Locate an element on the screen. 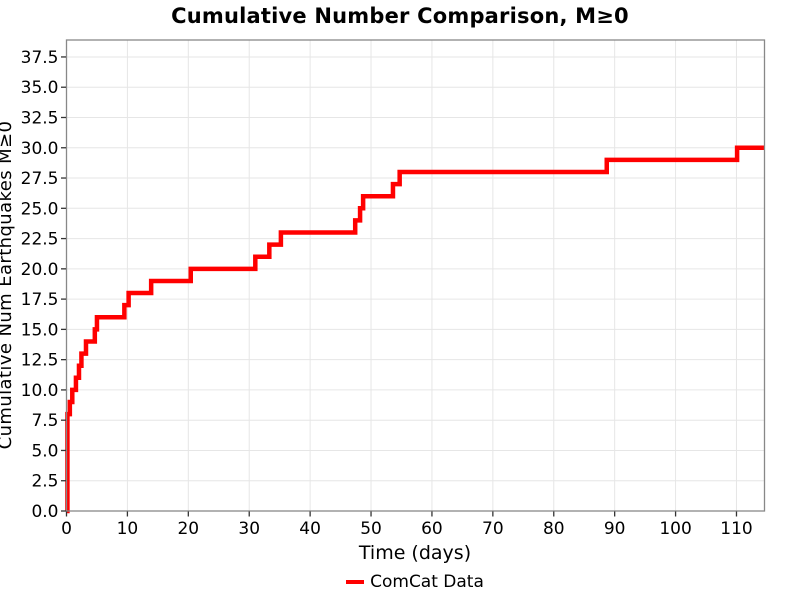 The width and height of the screenshot is (800, 600). y-tick-label: 12.5 is located at coordinates (40, 361).